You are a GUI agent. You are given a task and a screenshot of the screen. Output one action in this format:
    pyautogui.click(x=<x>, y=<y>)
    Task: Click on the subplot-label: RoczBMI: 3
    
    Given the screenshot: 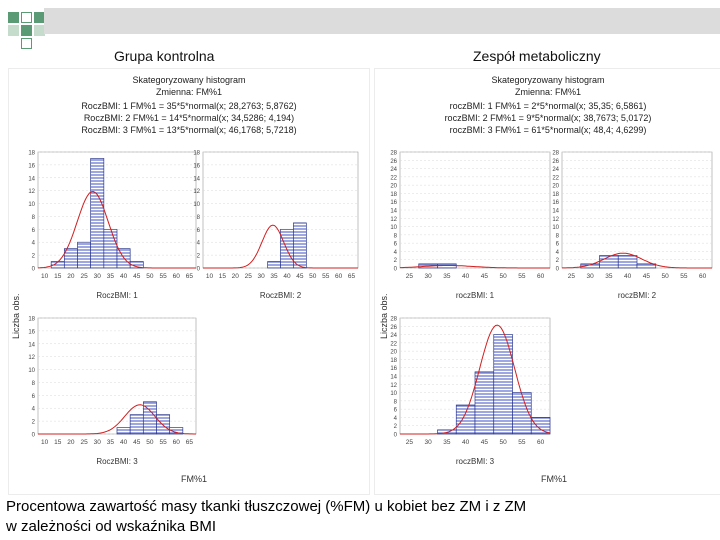 What is the action you would take?
    pyautogui.click(x=117, y=461)
    